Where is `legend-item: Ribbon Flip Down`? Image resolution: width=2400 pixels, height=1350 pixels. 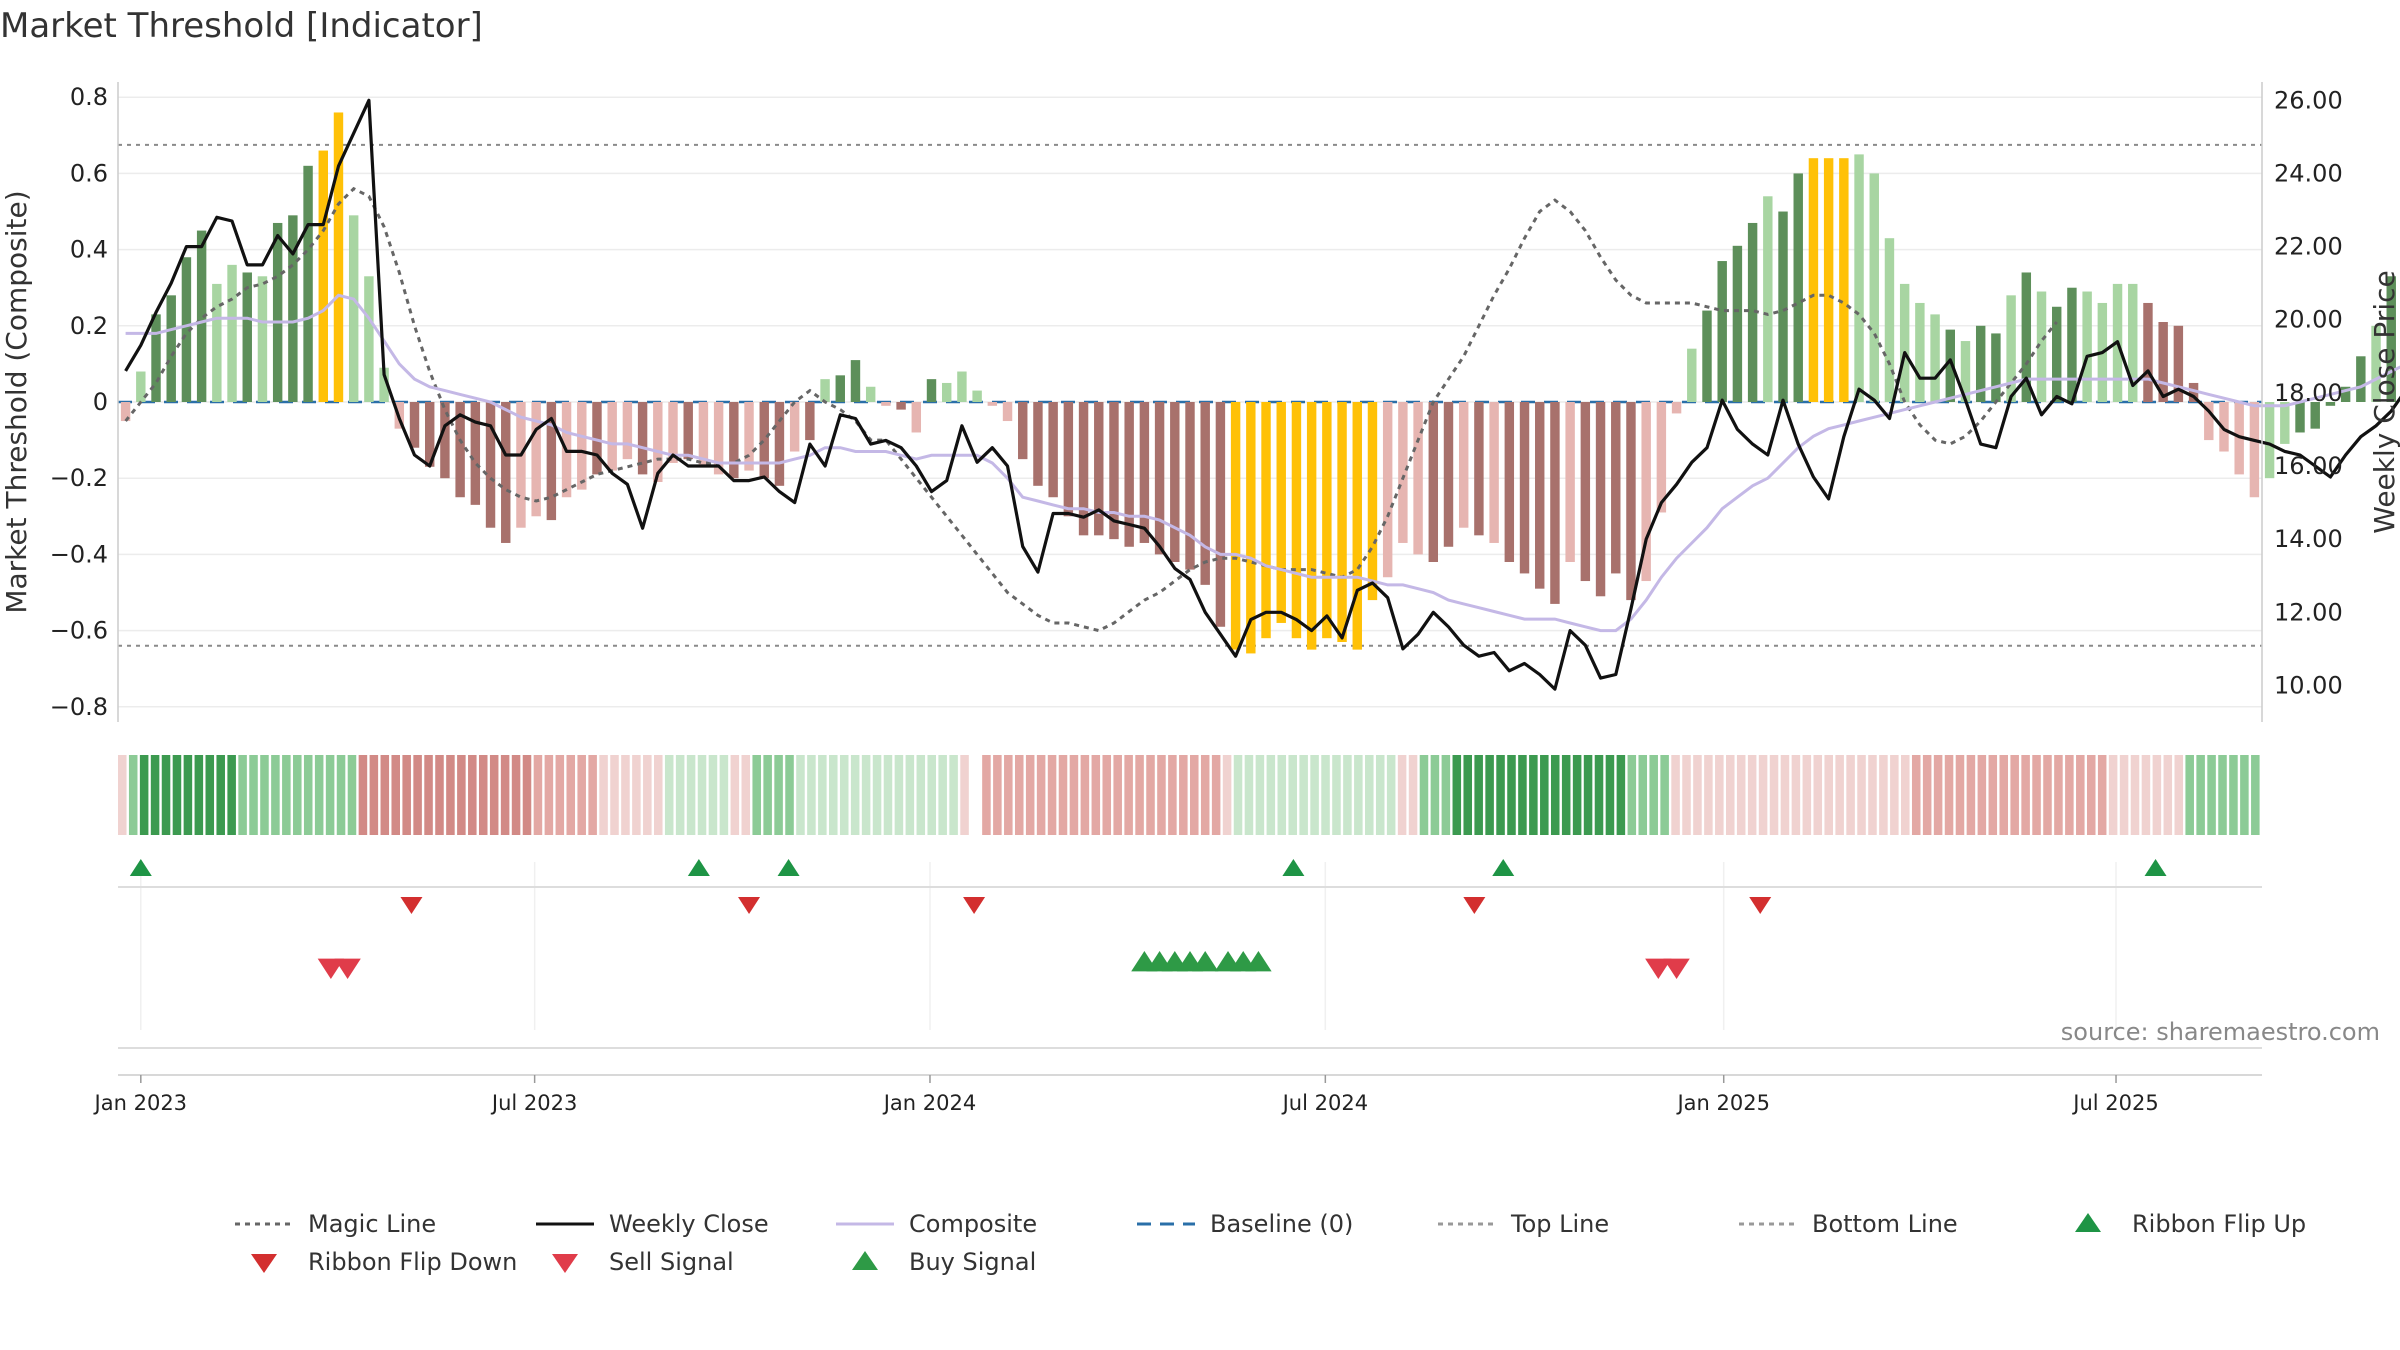
legend-item: Ribbon Flip Down is located at coordinates (384, 1262).